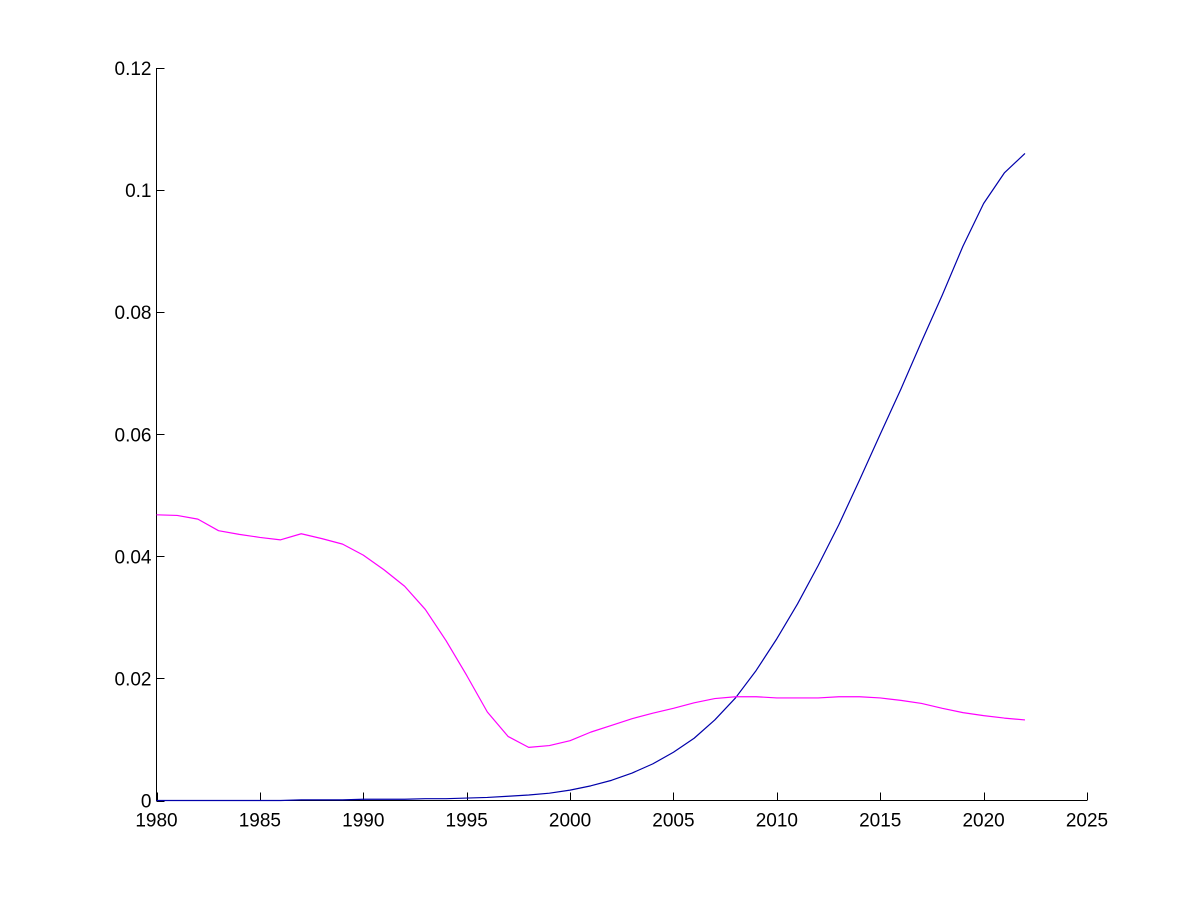  Describe the element at coordinates (138, 191) in the screenshot. I see `y-tick-label: 0.1` at that location.